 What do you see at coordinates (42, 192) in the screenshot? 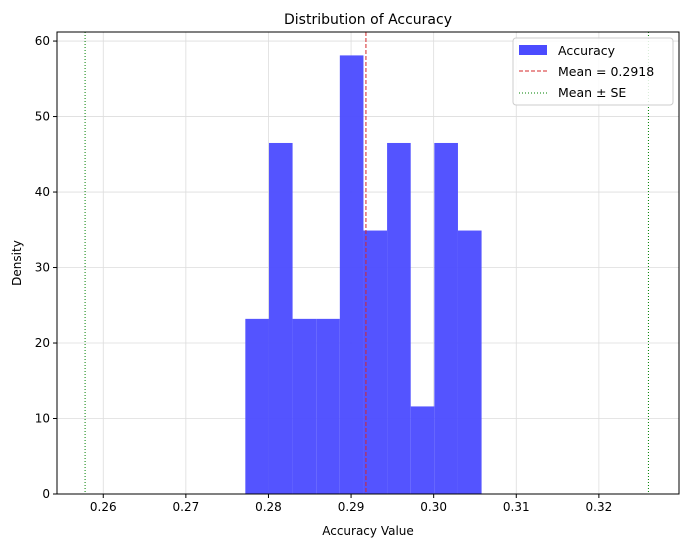
I see `y-tick-label: 40` at bounding box center [42, 192].